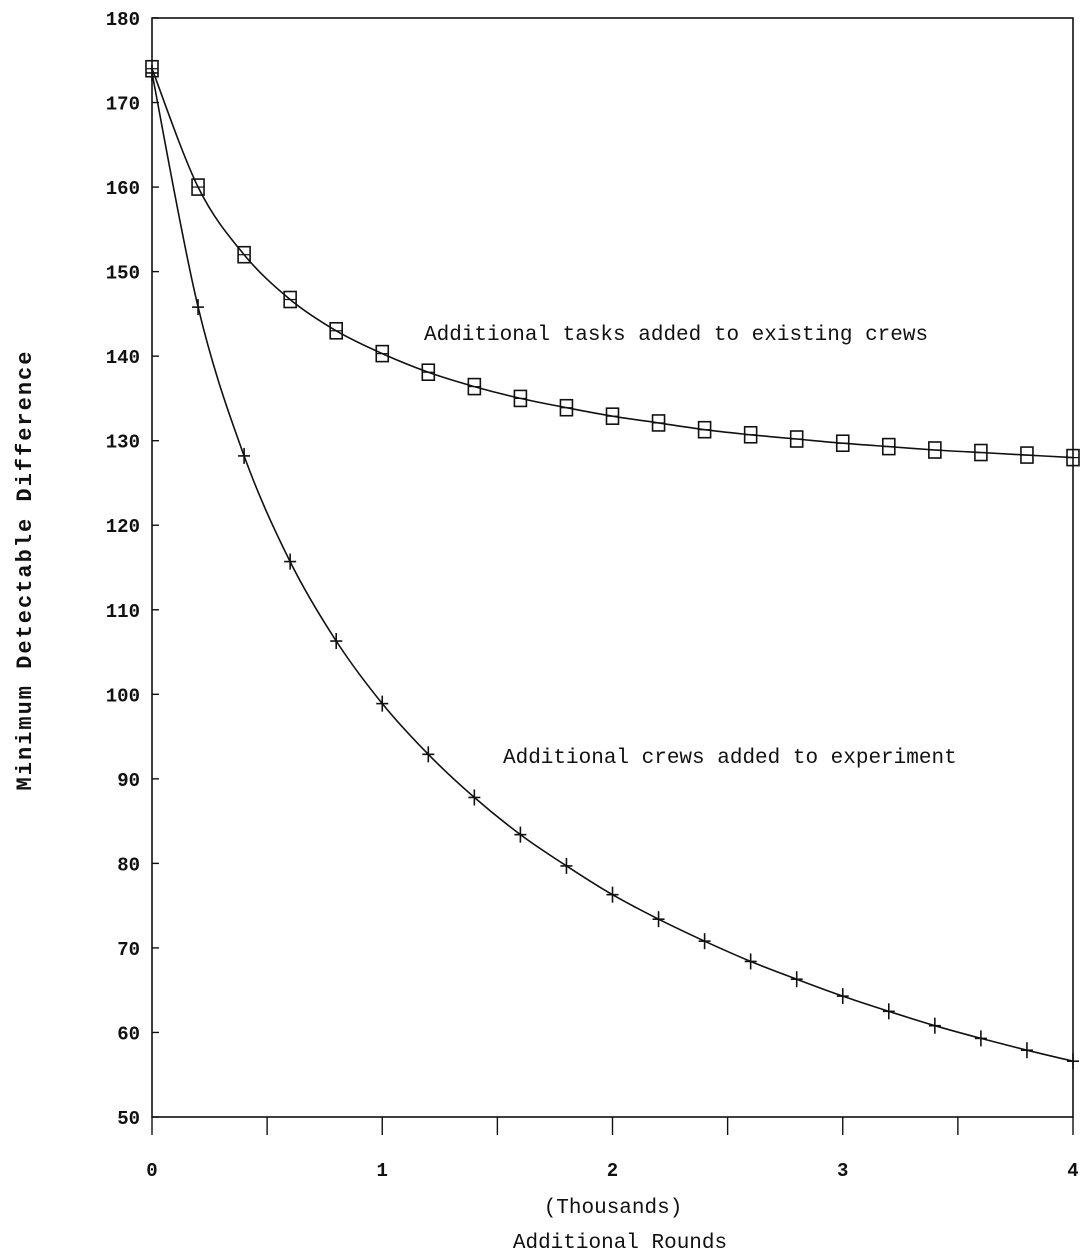  Describe the element at coordinates (123, 20) in the screenshot. I see `y-tick-label: 180` at that location.